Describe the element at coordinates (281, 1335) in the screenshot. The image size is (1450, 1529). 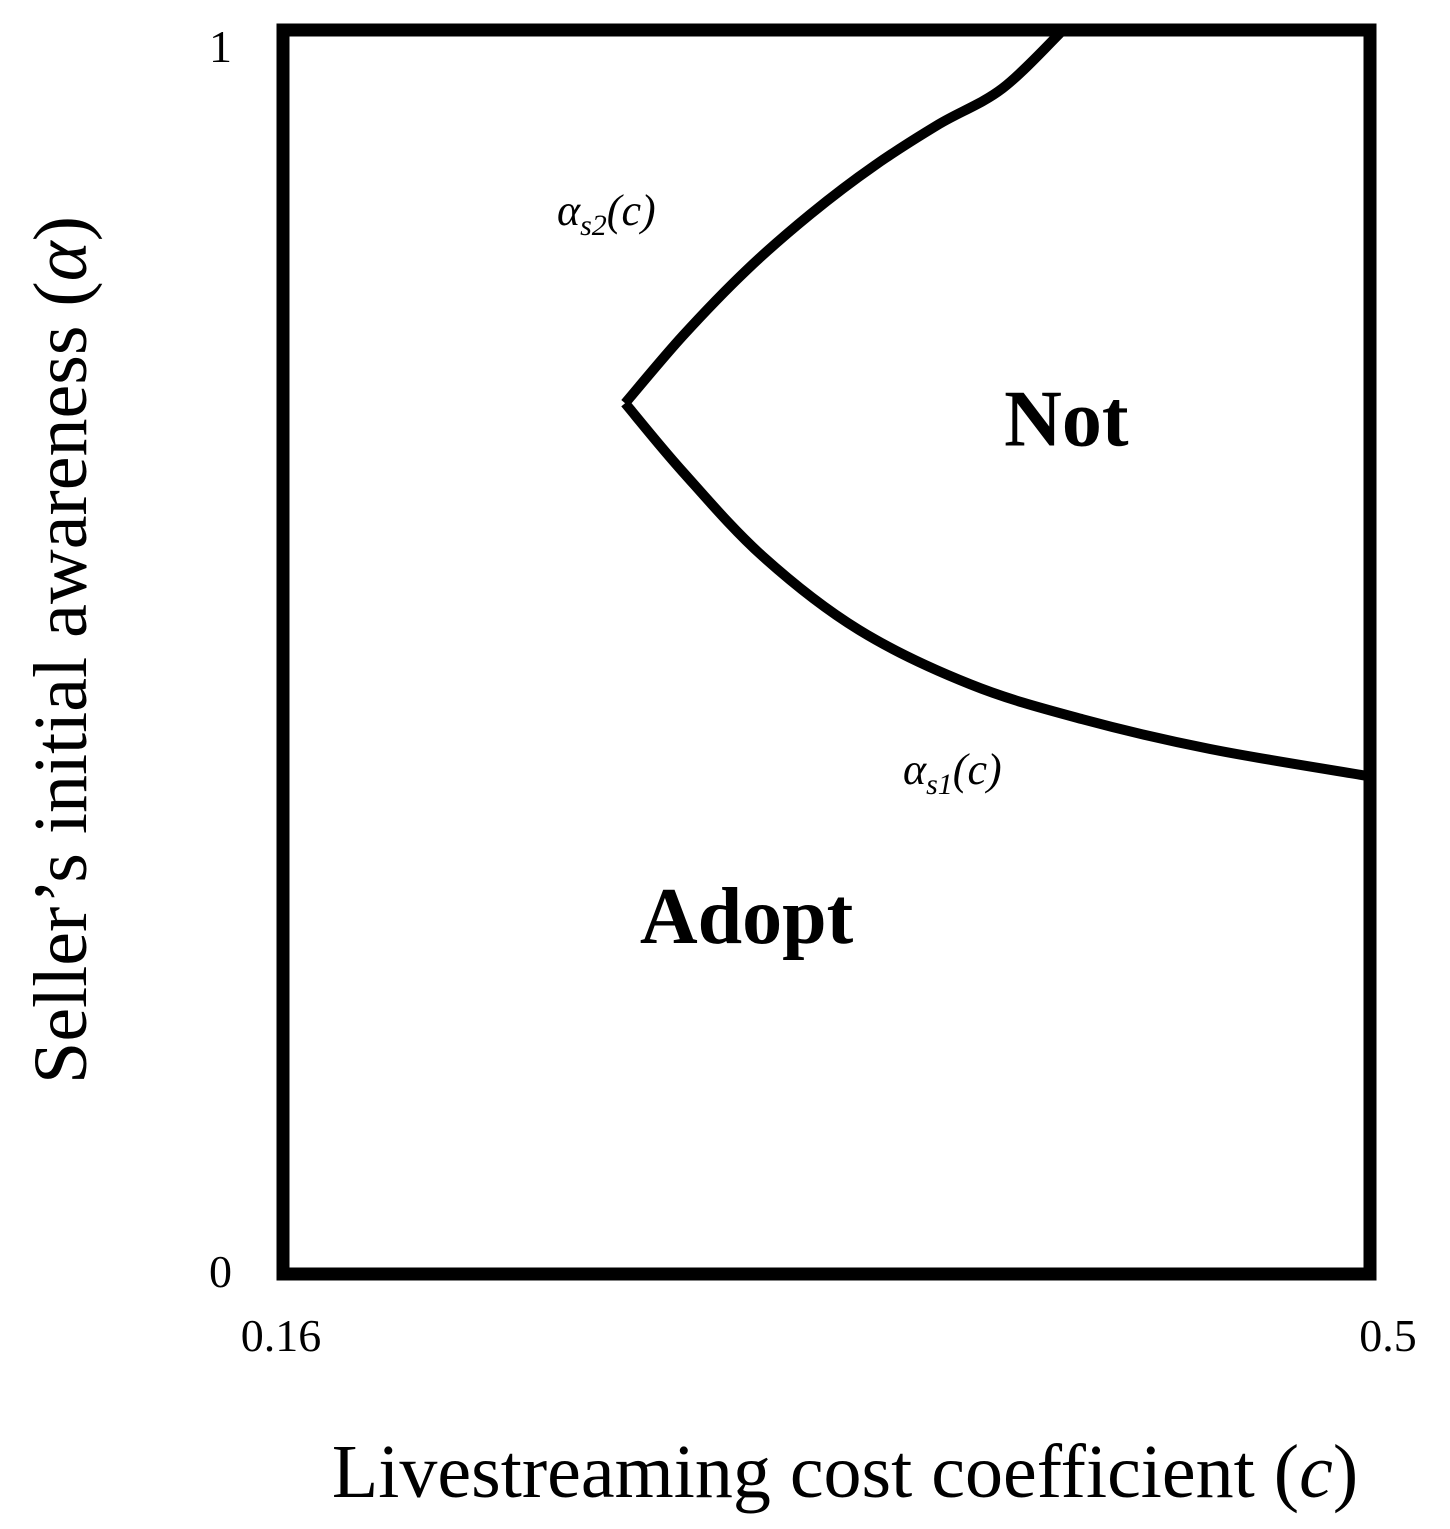
I see `x-tick-label-min: 0.16` at that location.